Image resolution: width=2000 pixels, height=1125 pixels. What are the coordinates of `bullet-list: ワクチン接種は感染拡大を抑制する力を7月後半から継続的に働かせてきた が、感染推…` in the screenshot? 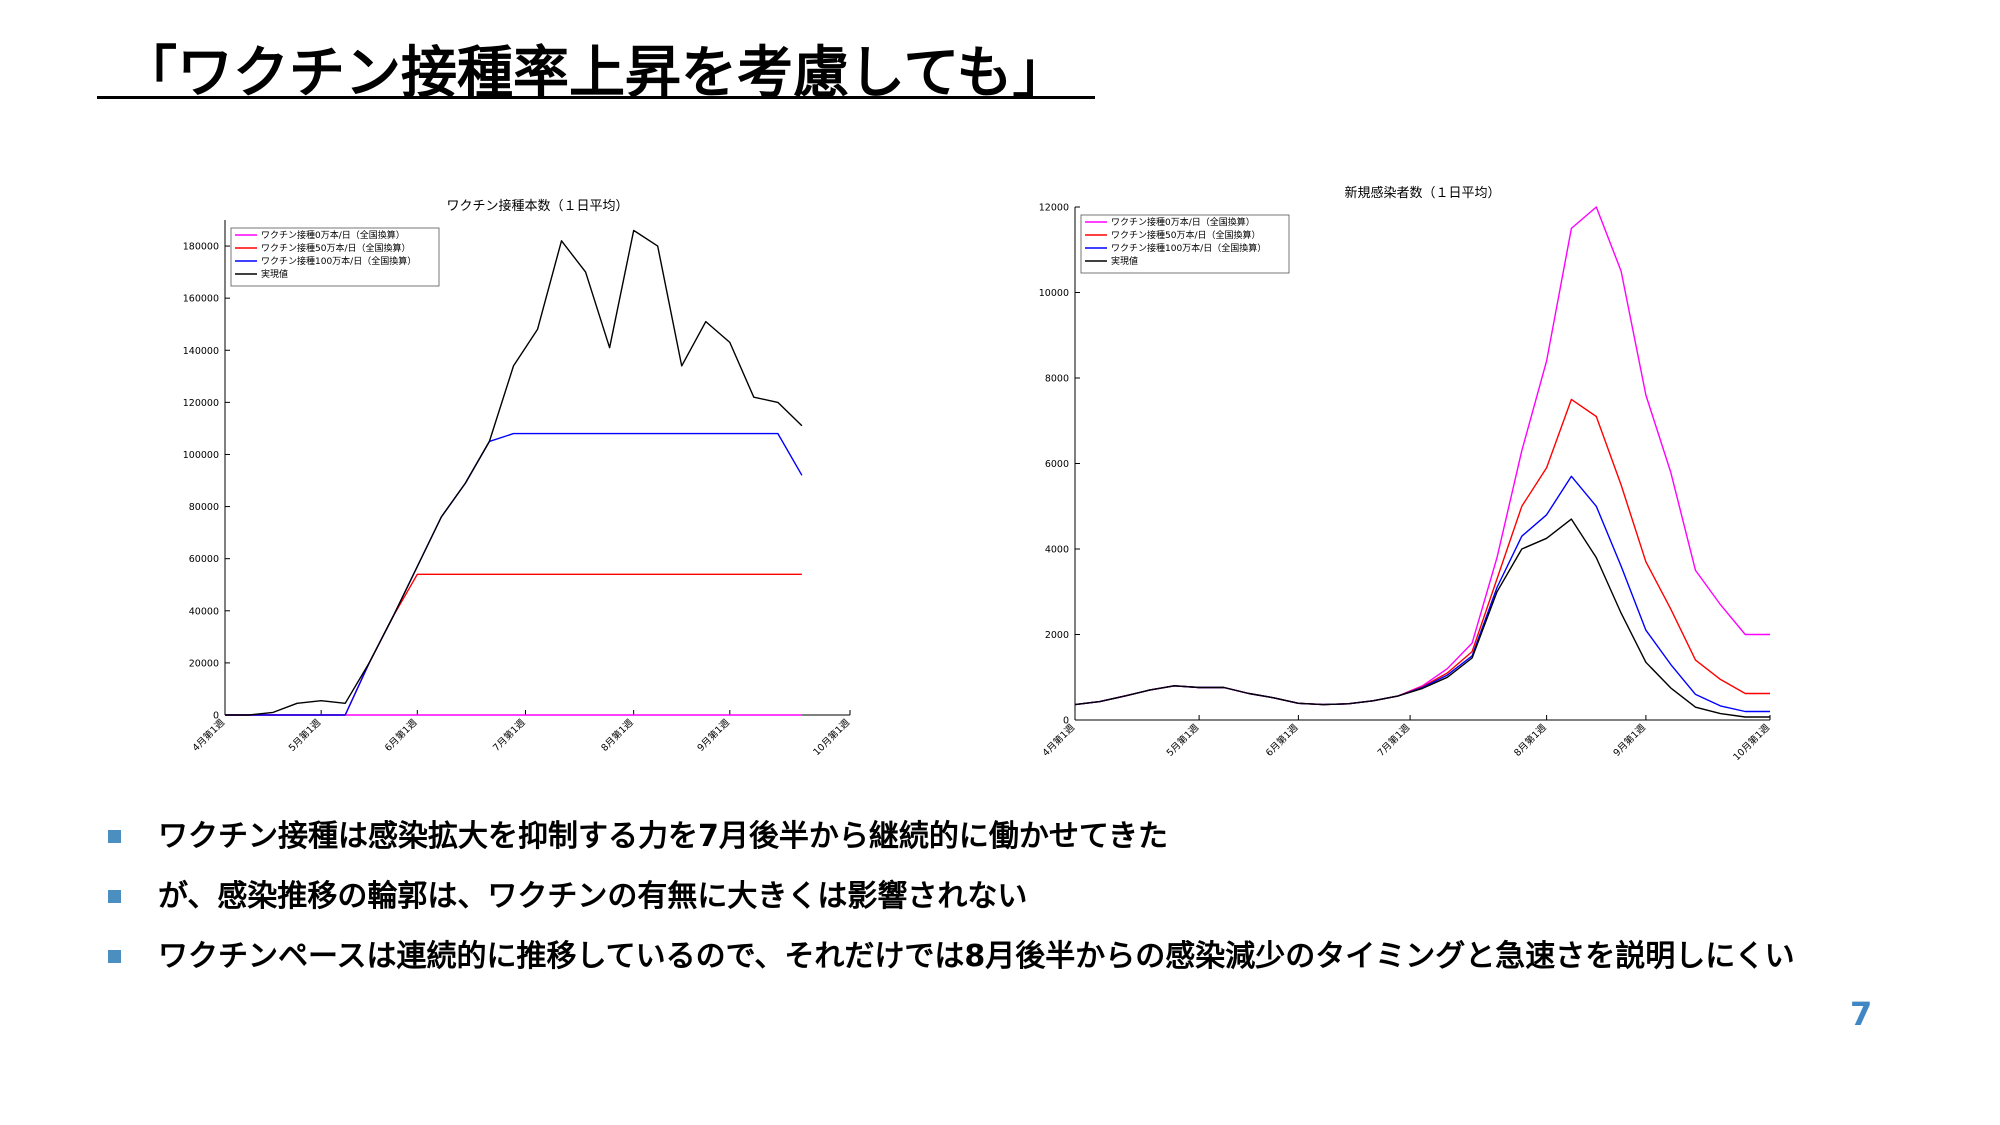 It's located at (1023, 908).